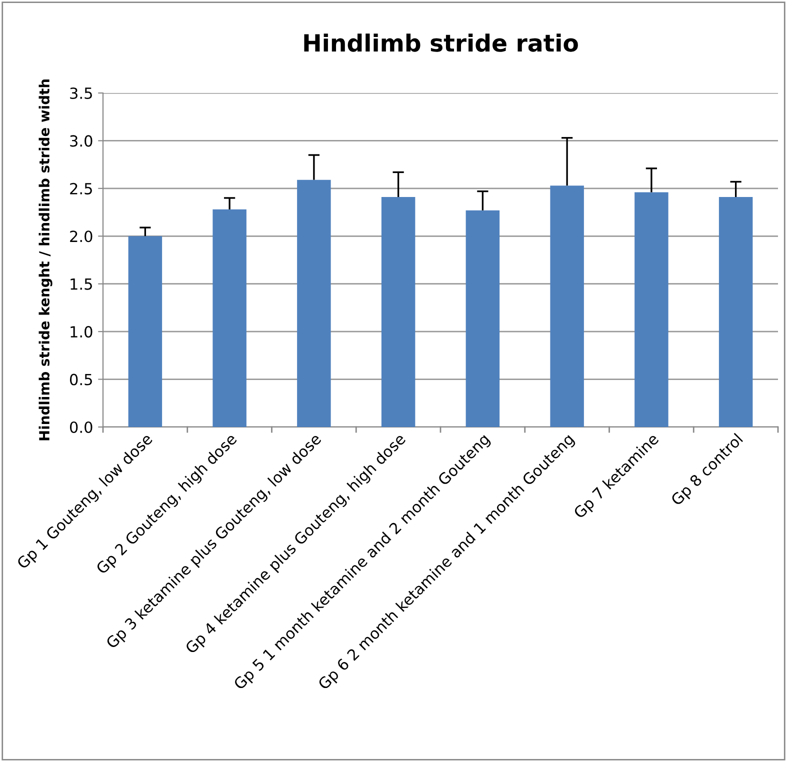  What do you see at coordinates (81, 236) in the screenshot?
I see `y-tick-label: 2.0` at bounding box center [81, 236].